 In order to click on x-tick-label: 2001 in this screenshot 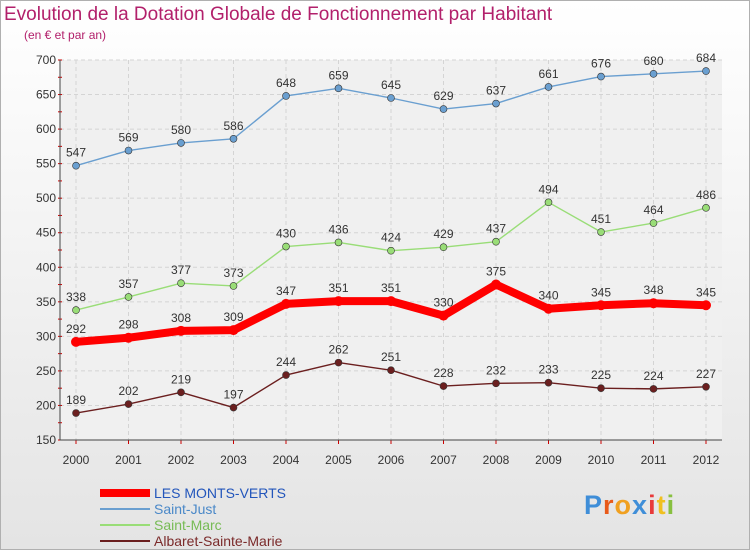, I will do `click(128, 460)`.